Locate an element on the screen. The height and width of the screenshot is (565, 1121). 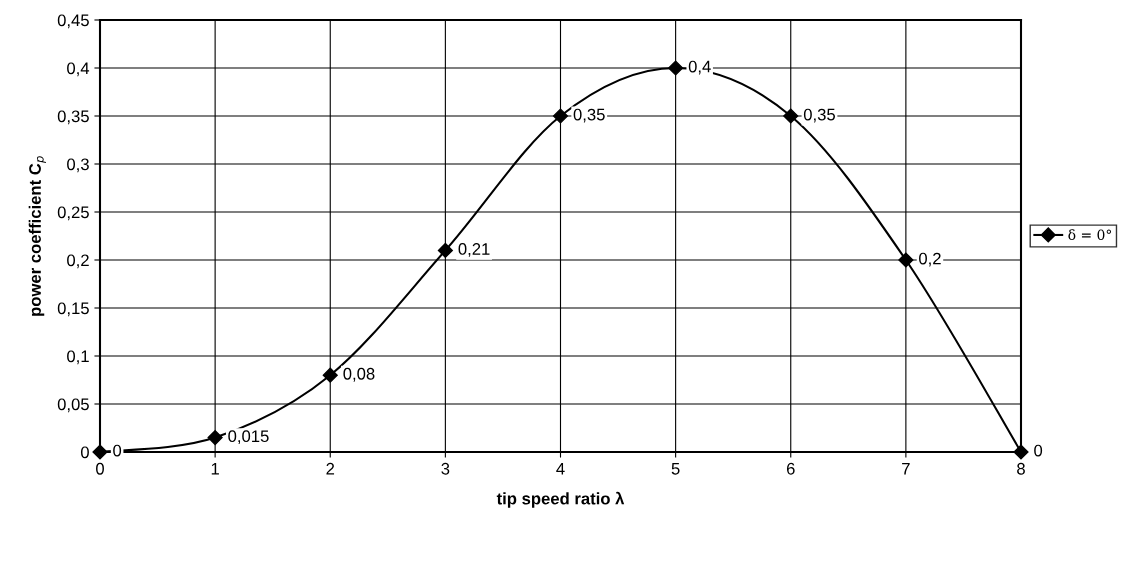
x-tick-label: 7 is located at coordinates (906, 469).